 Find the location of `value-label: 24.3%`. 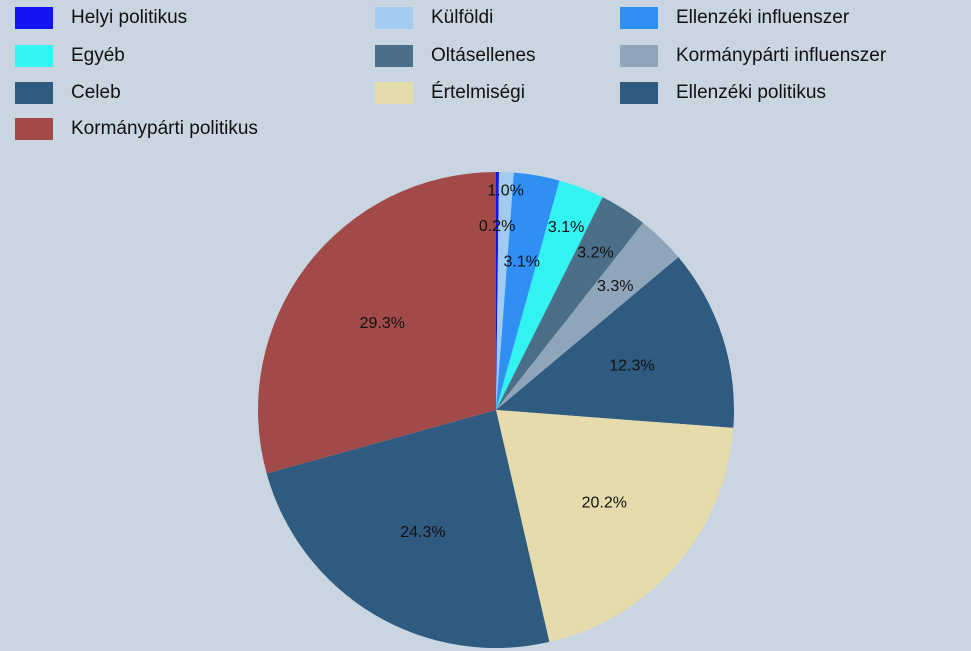

value-label: 24.3% is located at coordinates (422, 532).